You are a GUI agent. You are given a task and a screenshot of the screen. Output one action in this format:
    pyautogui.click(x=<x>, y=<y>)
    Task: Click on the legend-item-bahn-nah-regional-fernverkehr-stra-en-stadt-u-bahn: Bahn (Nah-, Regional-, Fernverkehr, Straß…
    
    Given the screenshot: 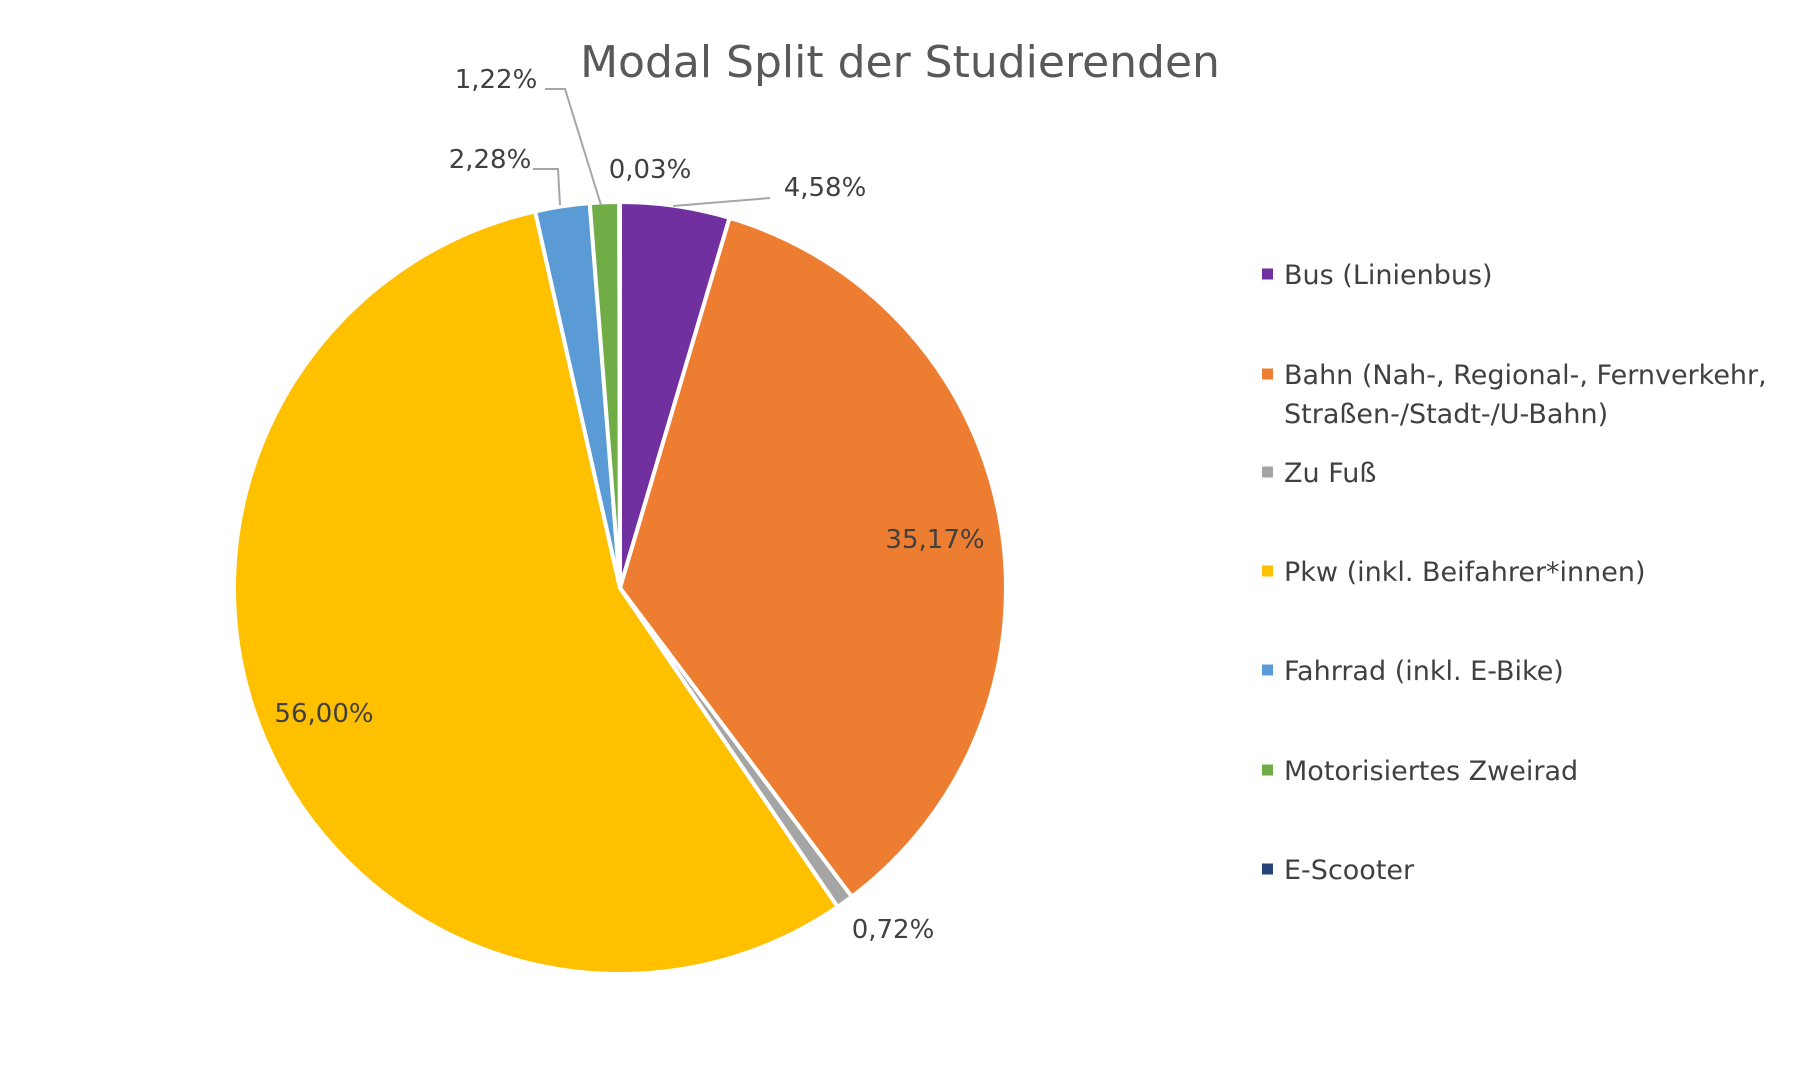 What is the action you would take?
    pyautogui.click(x=1514, y=395)
    